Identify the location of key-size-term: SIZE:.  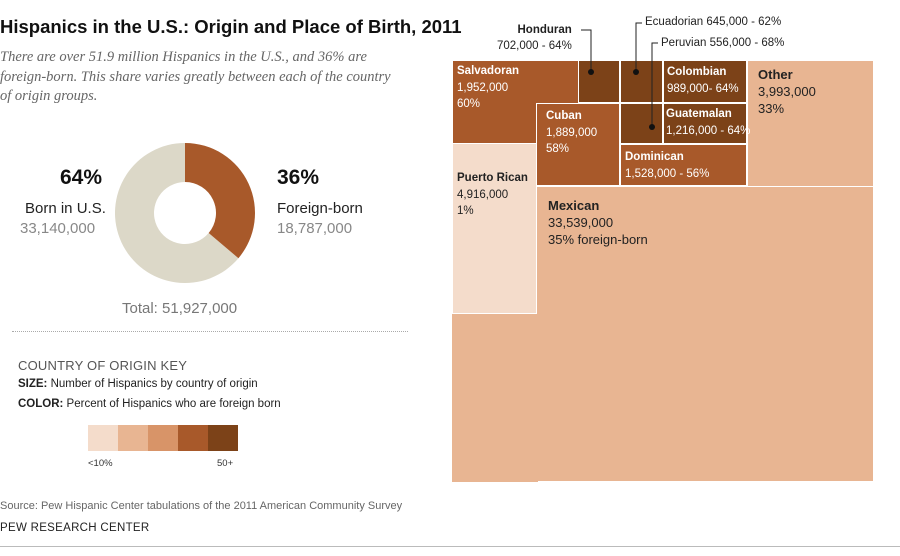
(33, 384).